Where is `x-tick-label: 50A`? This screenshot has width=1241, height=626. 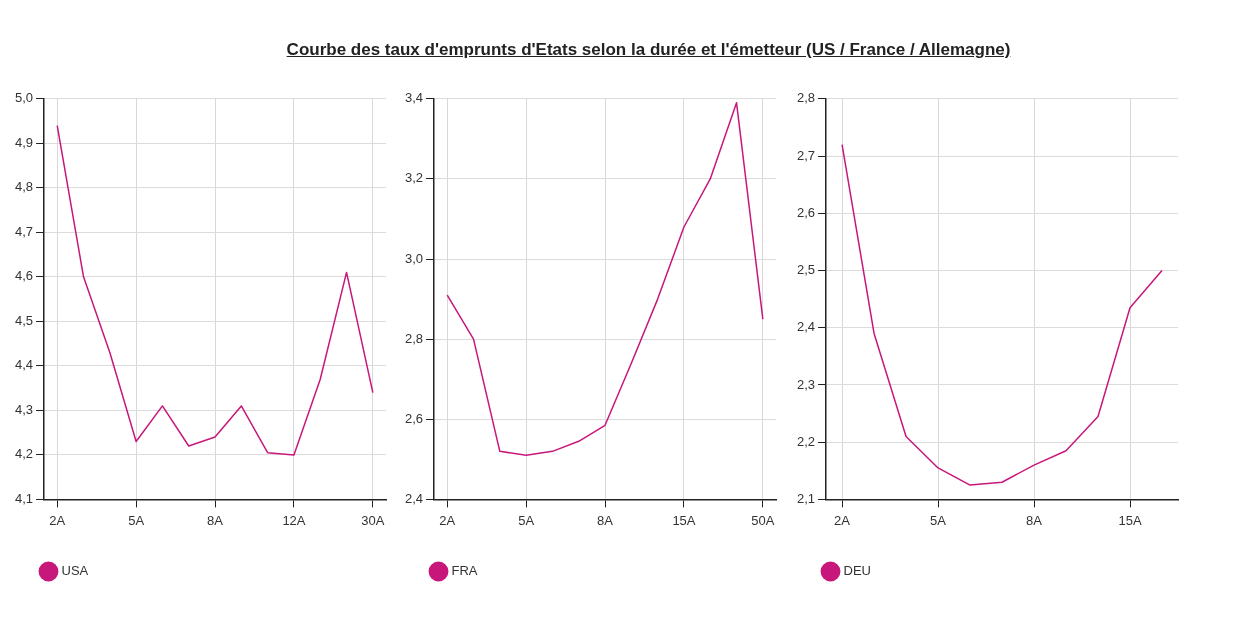 x-tick-label: 50A is located at coordinates (763, 520).